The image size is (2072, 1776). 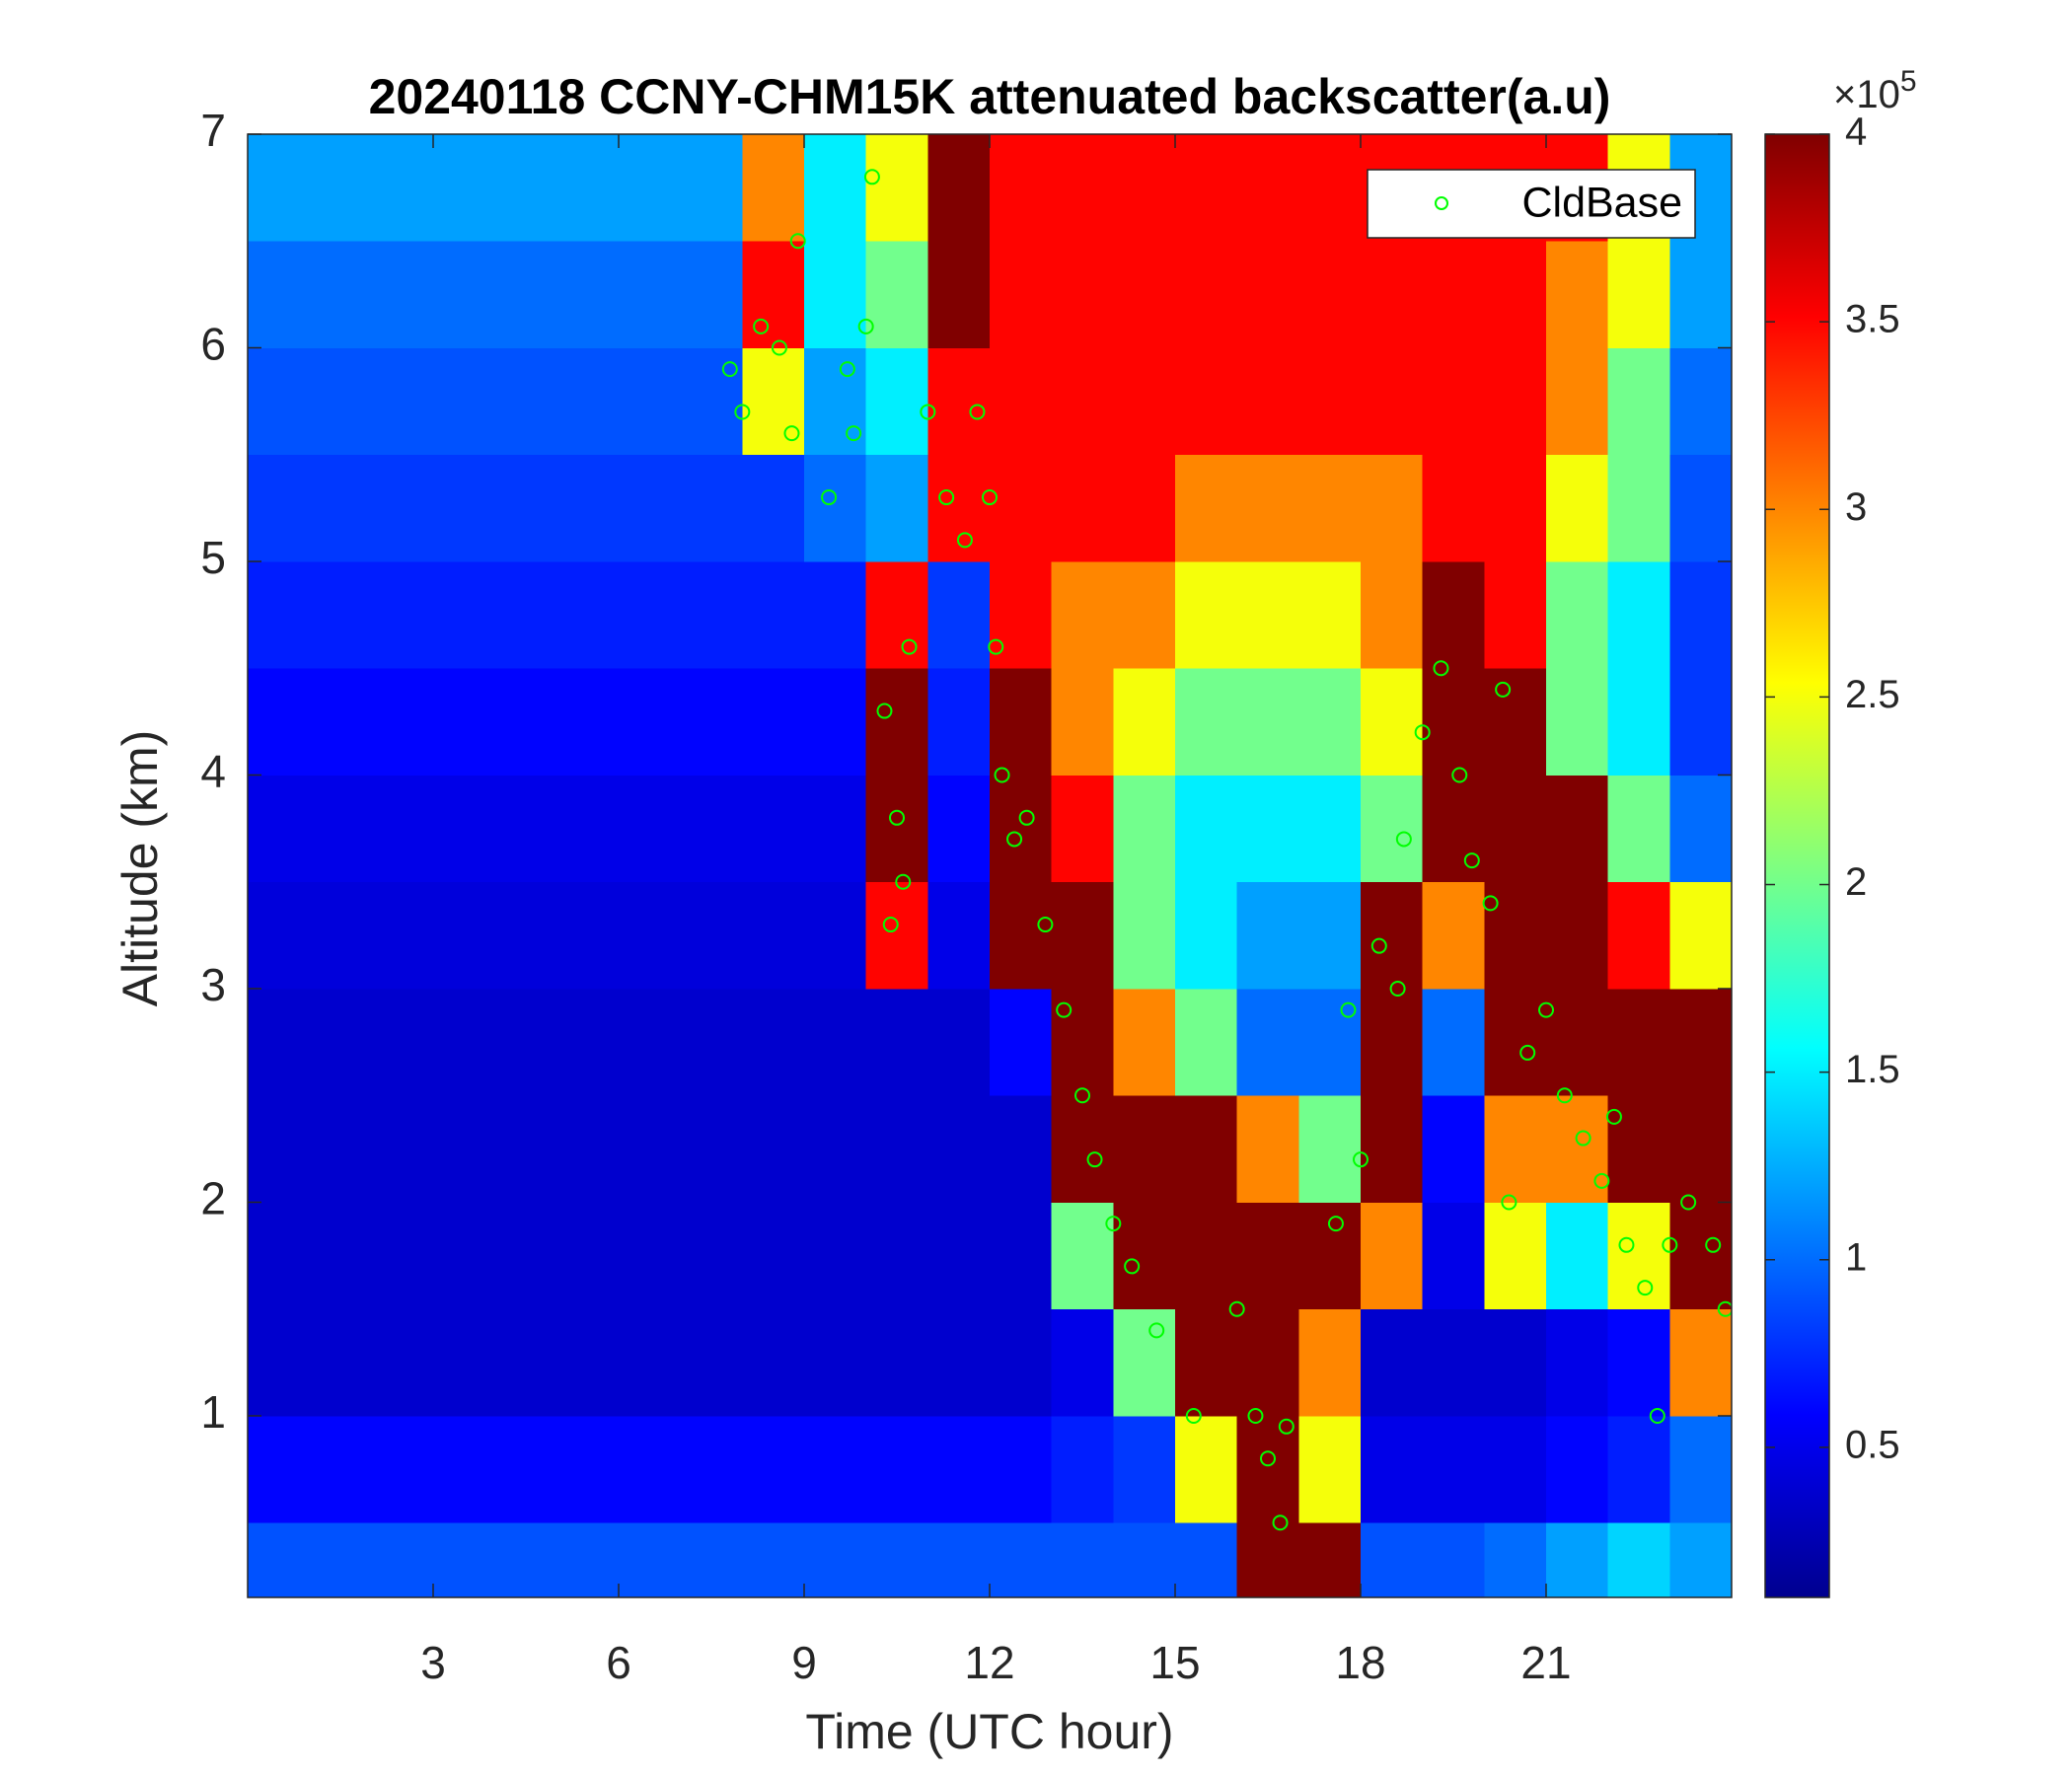 I want to click on colorbar-tick-label: 2.5, so click(x=1873, y=695).